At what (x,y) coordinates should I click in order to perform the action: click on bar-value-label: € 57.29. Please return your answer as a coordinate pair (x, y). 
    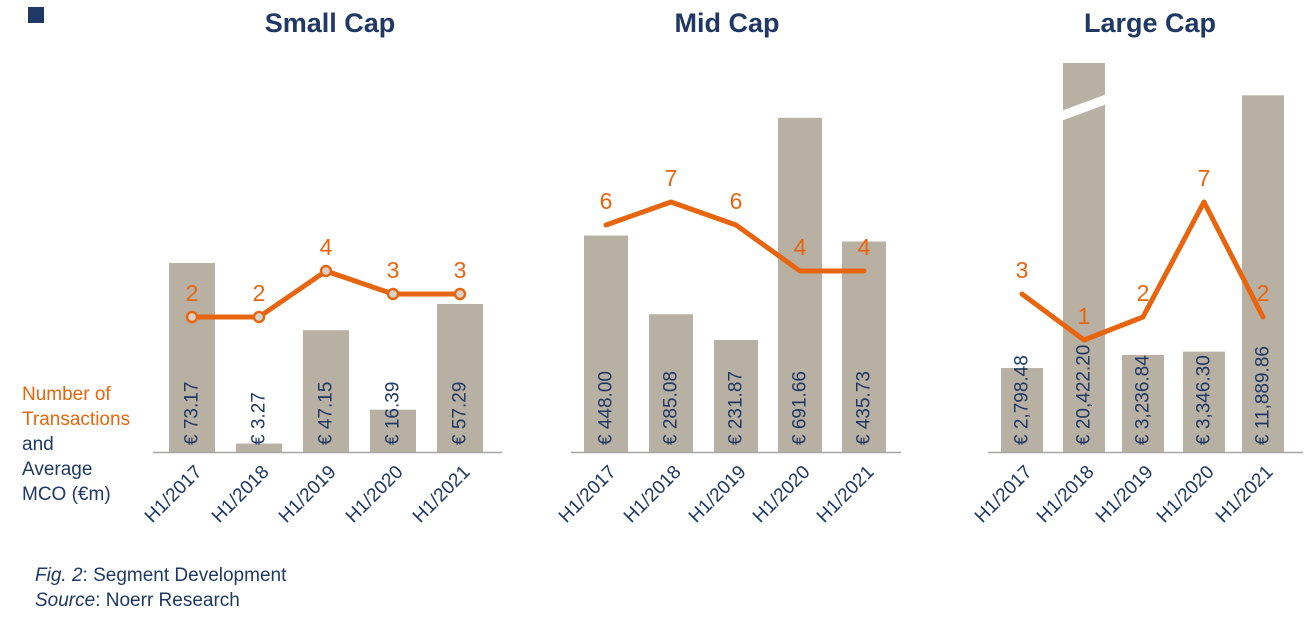
    Looking at the image, I should click on (460, 413).